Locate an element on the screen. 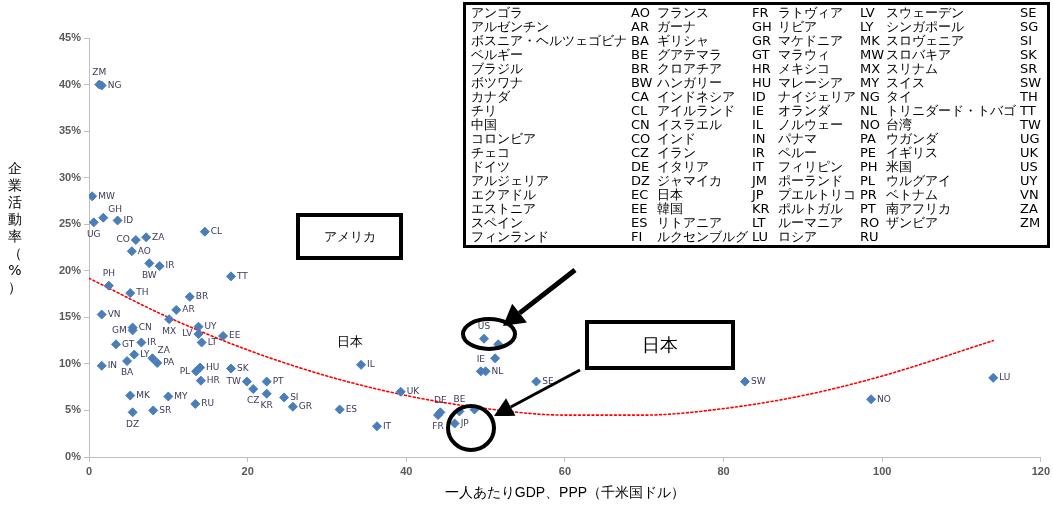 This screenshot has height=510, width=1053. annotation: ボツワナ is located at coordinates (497, 82).